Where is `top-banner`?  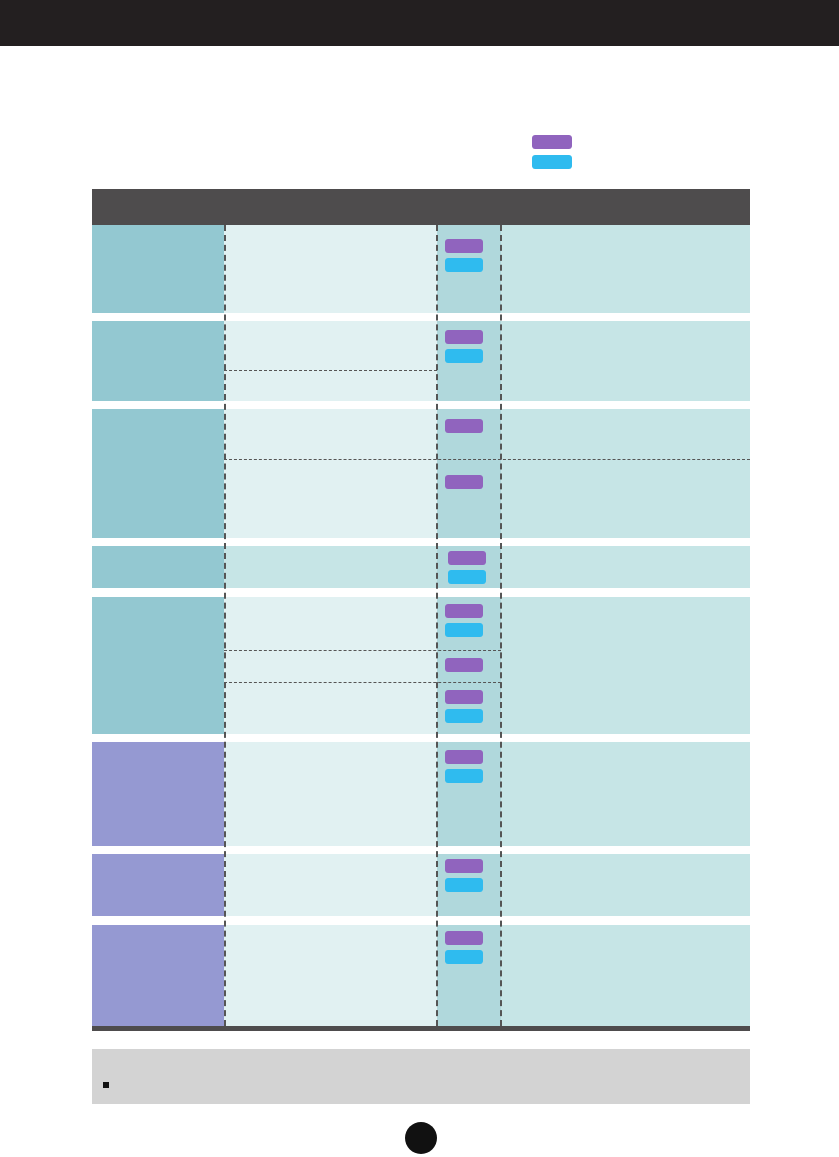 top-banner is located at coordinates (419, 23).